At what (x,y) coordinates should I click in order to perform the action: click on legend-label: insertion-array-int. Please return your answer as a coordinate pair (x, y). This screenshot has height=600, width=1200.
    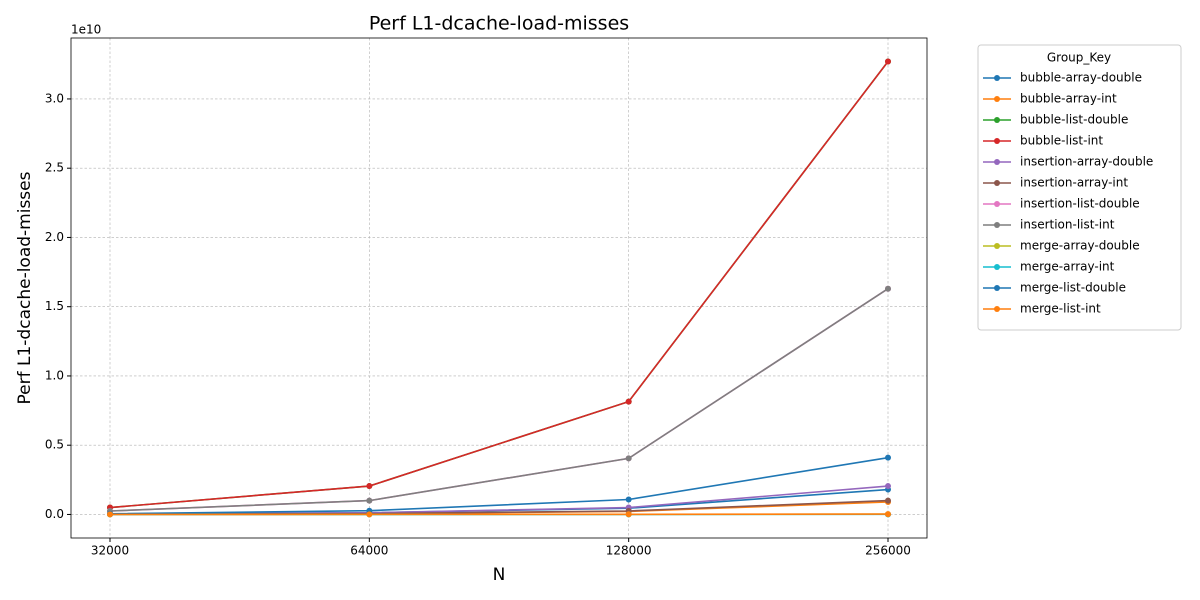
    Looking at the image, I should click on (1074, 183).